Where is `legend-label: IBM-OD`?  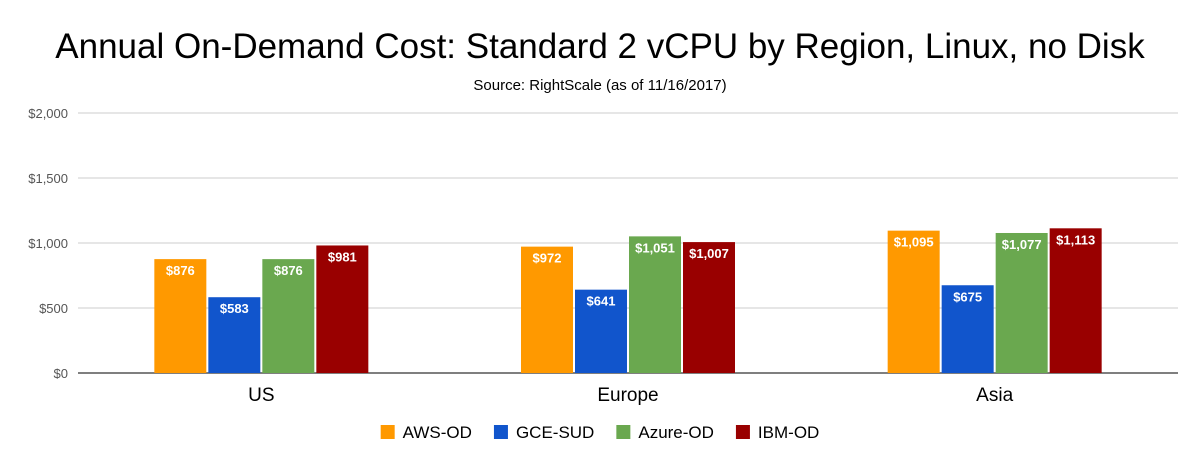 legend-label: IBM-OD is located at coordinates (788, 432).